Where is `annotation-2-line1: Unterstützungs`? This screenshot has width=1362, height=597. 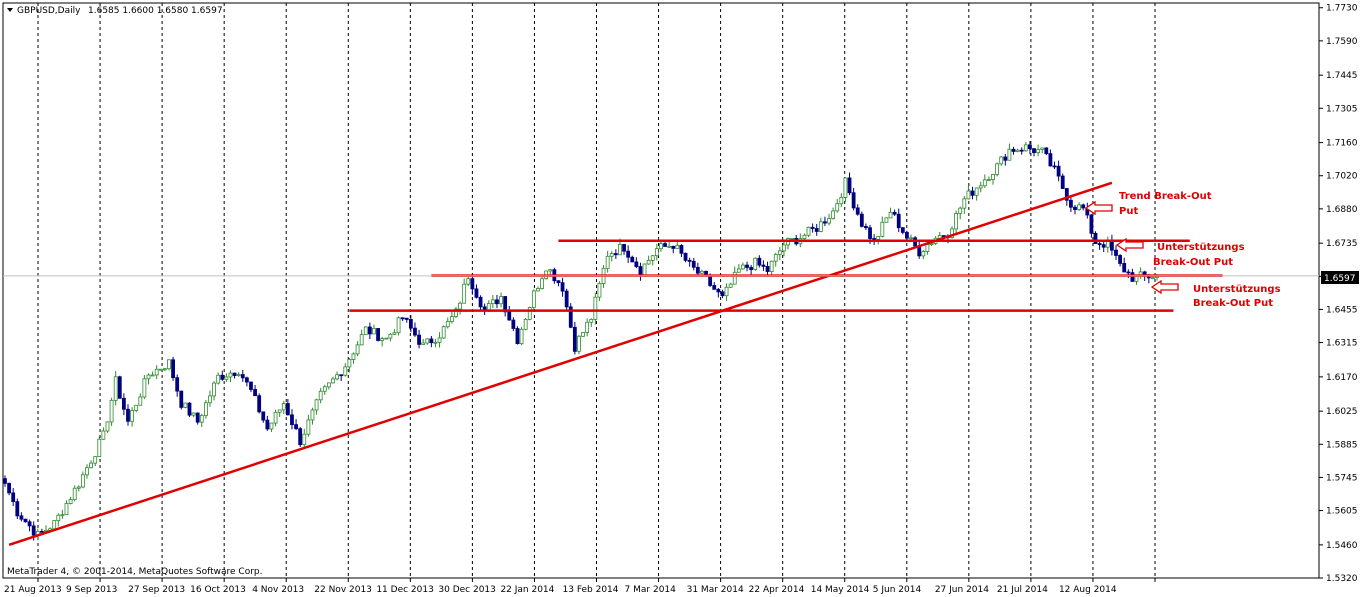
annotation-2-line1: Unterstützungs is located at coordinates (1201, 247).